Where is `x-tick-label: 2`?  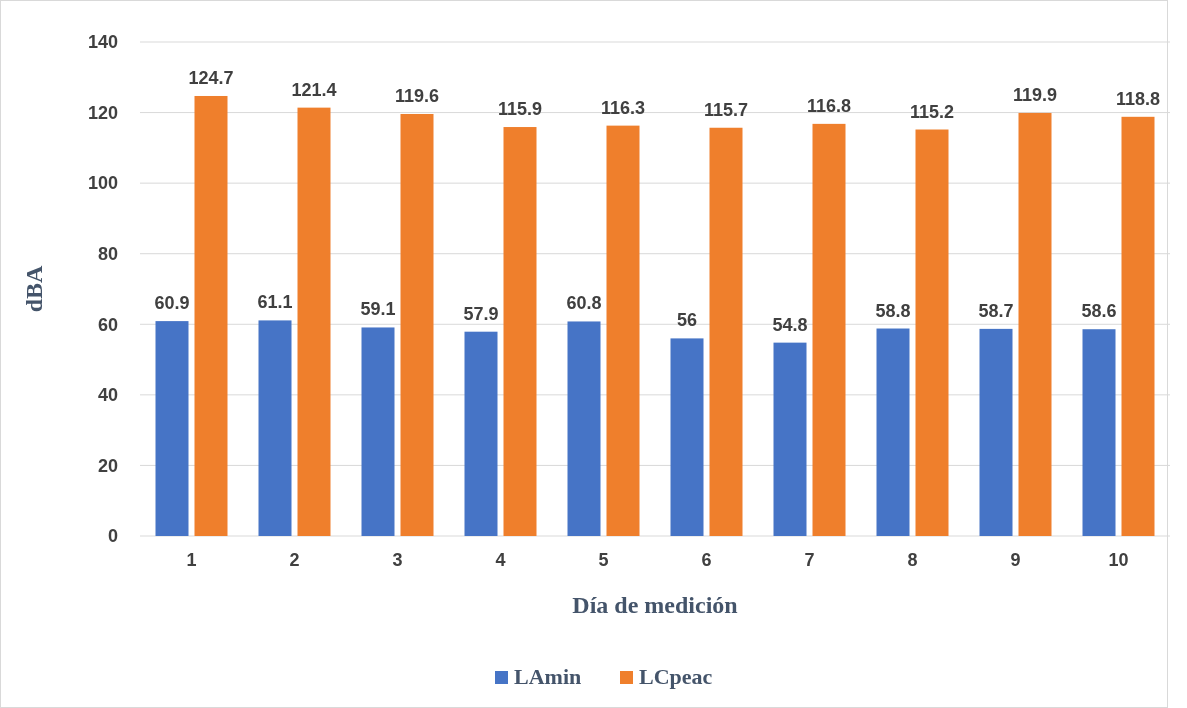 x-tick-label: 2 is located at coordinates (294, 560).